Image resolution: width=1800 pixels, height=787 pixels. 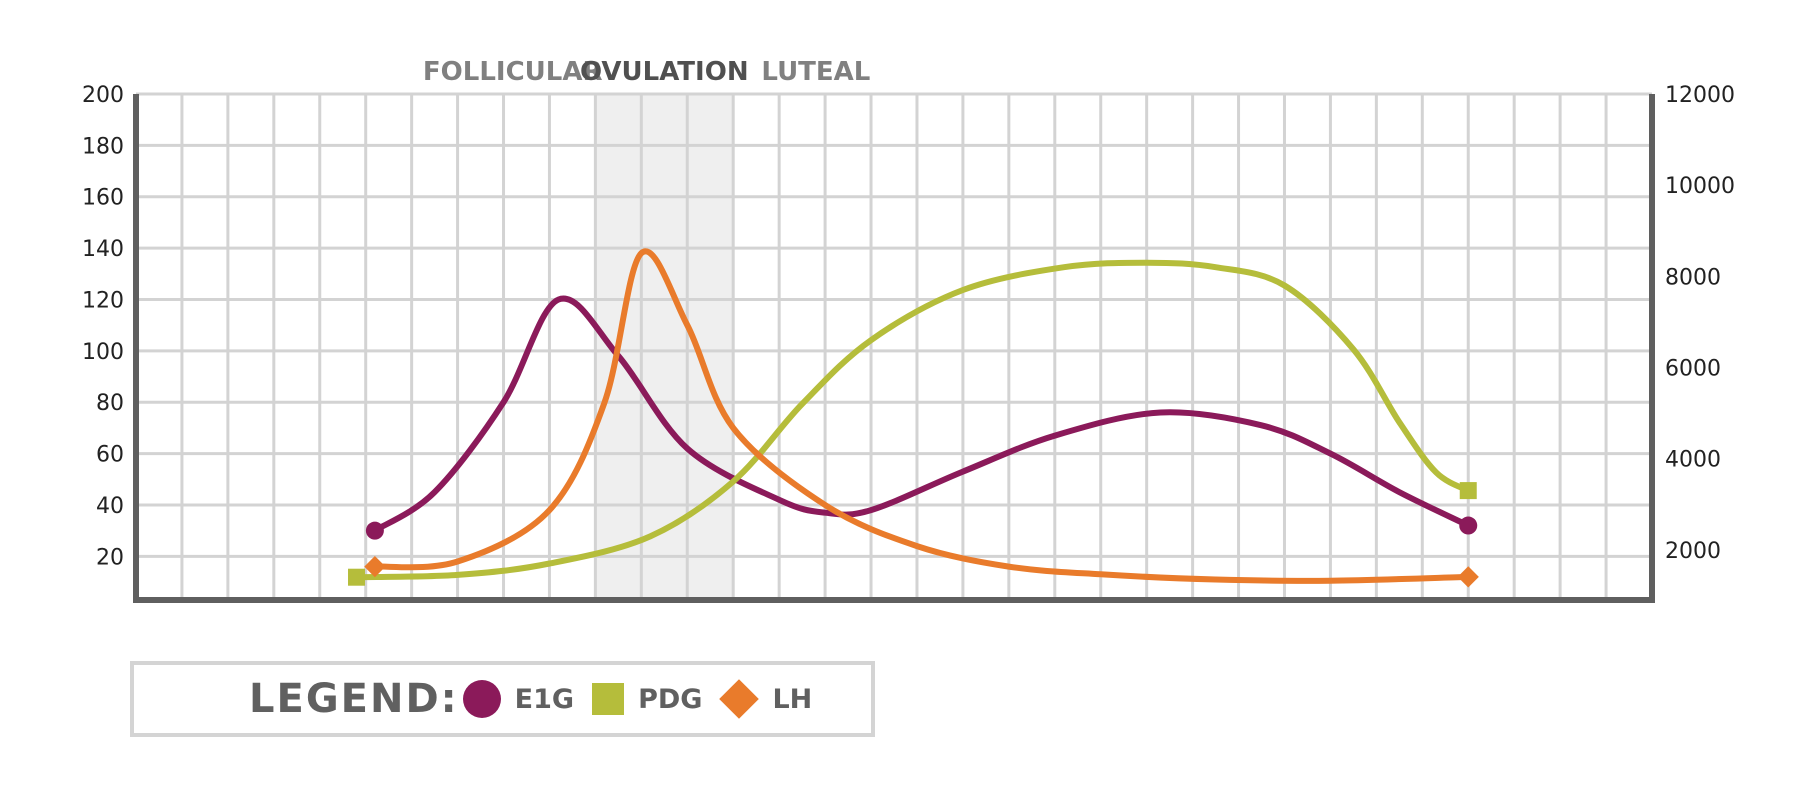 What do you see at coordinates (1693, 460) in the screenshot?
I see `y-right-tick-label: 4000` at bounding box center [1693, 460].